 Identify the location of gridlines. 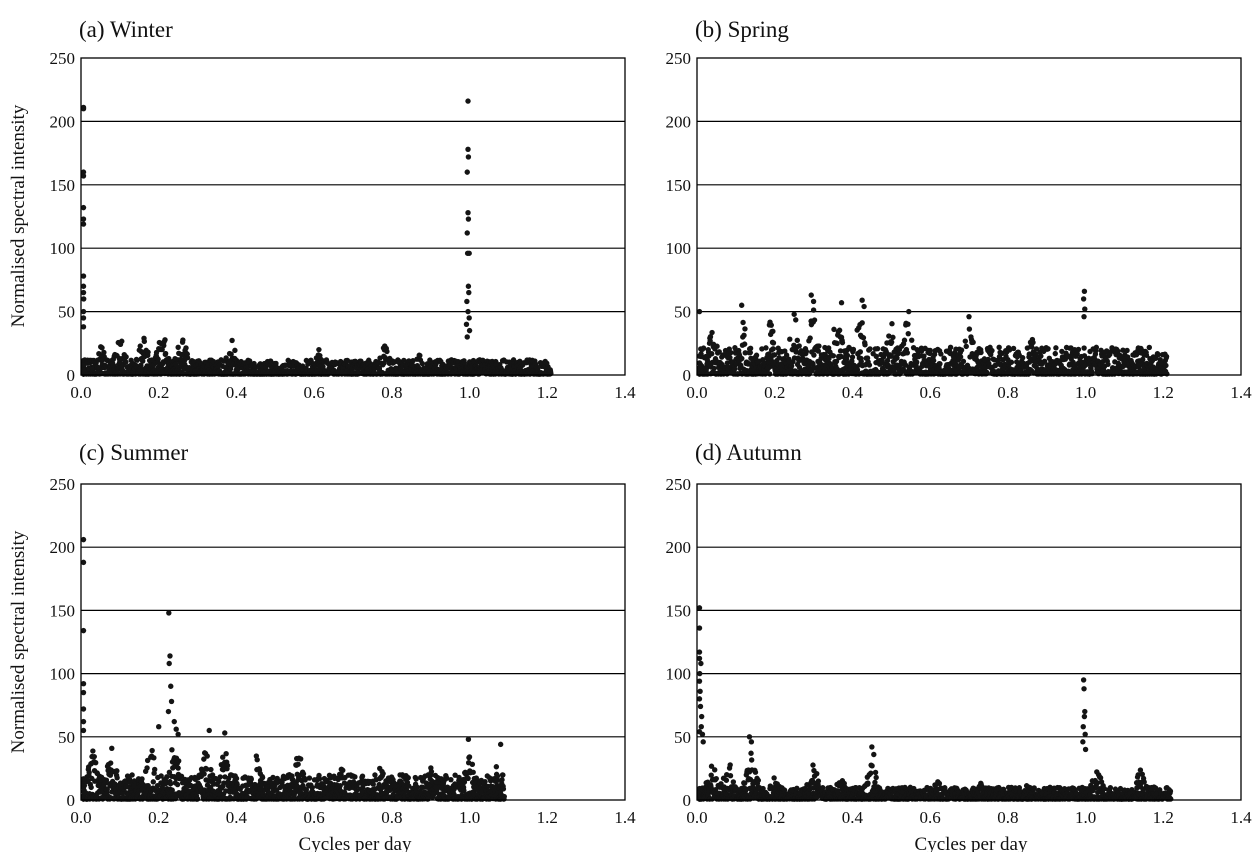
(969, 216).